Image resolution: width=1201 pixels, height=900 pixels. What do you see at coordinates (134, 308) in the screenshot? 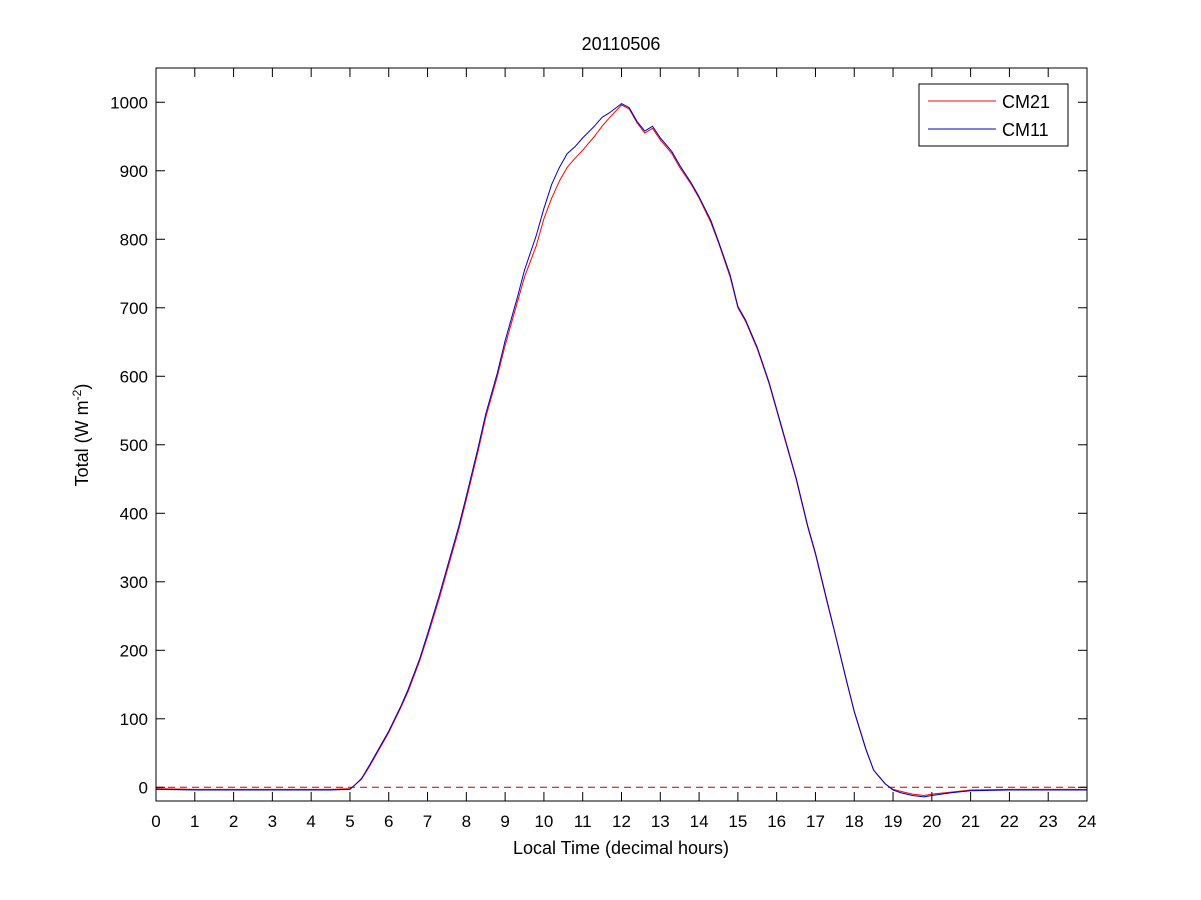
I see `y-tick-label: 700` at bounding box center [134, 308].